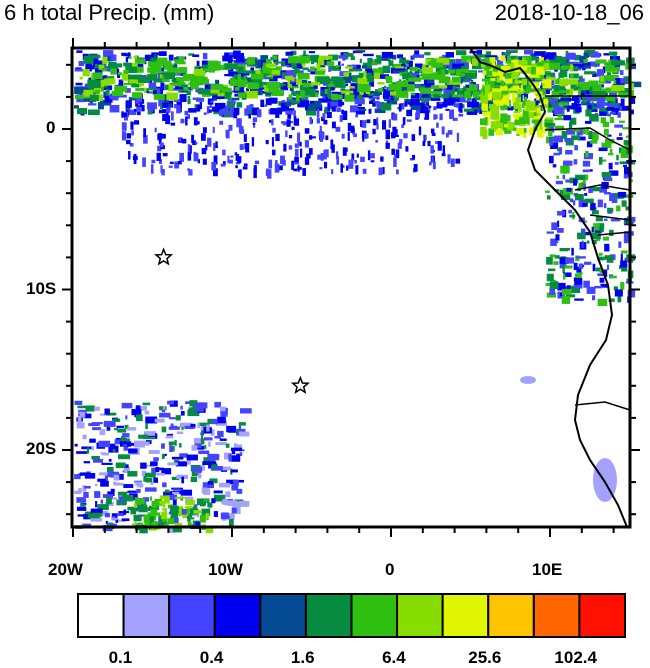 The image size is (650, 668). I want to click on colorbar-swatch, so click(420, 615).